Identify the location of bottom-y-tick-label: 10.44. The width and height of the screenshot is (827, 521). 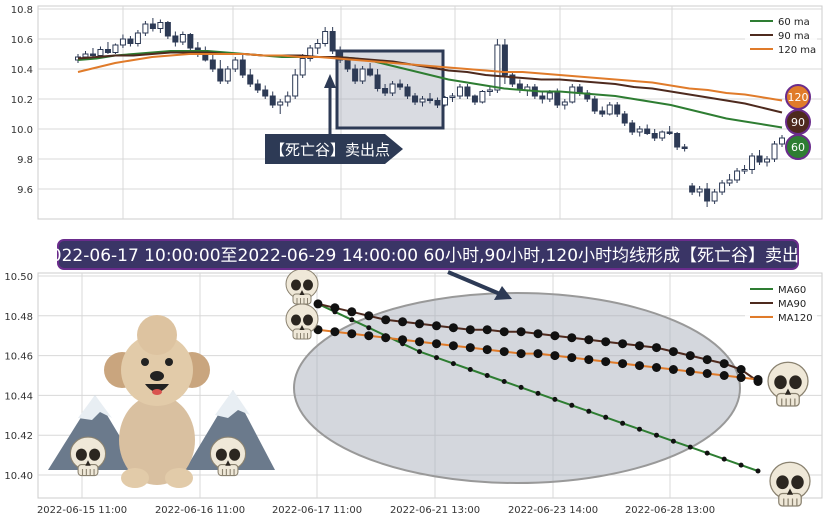
(18, 396).